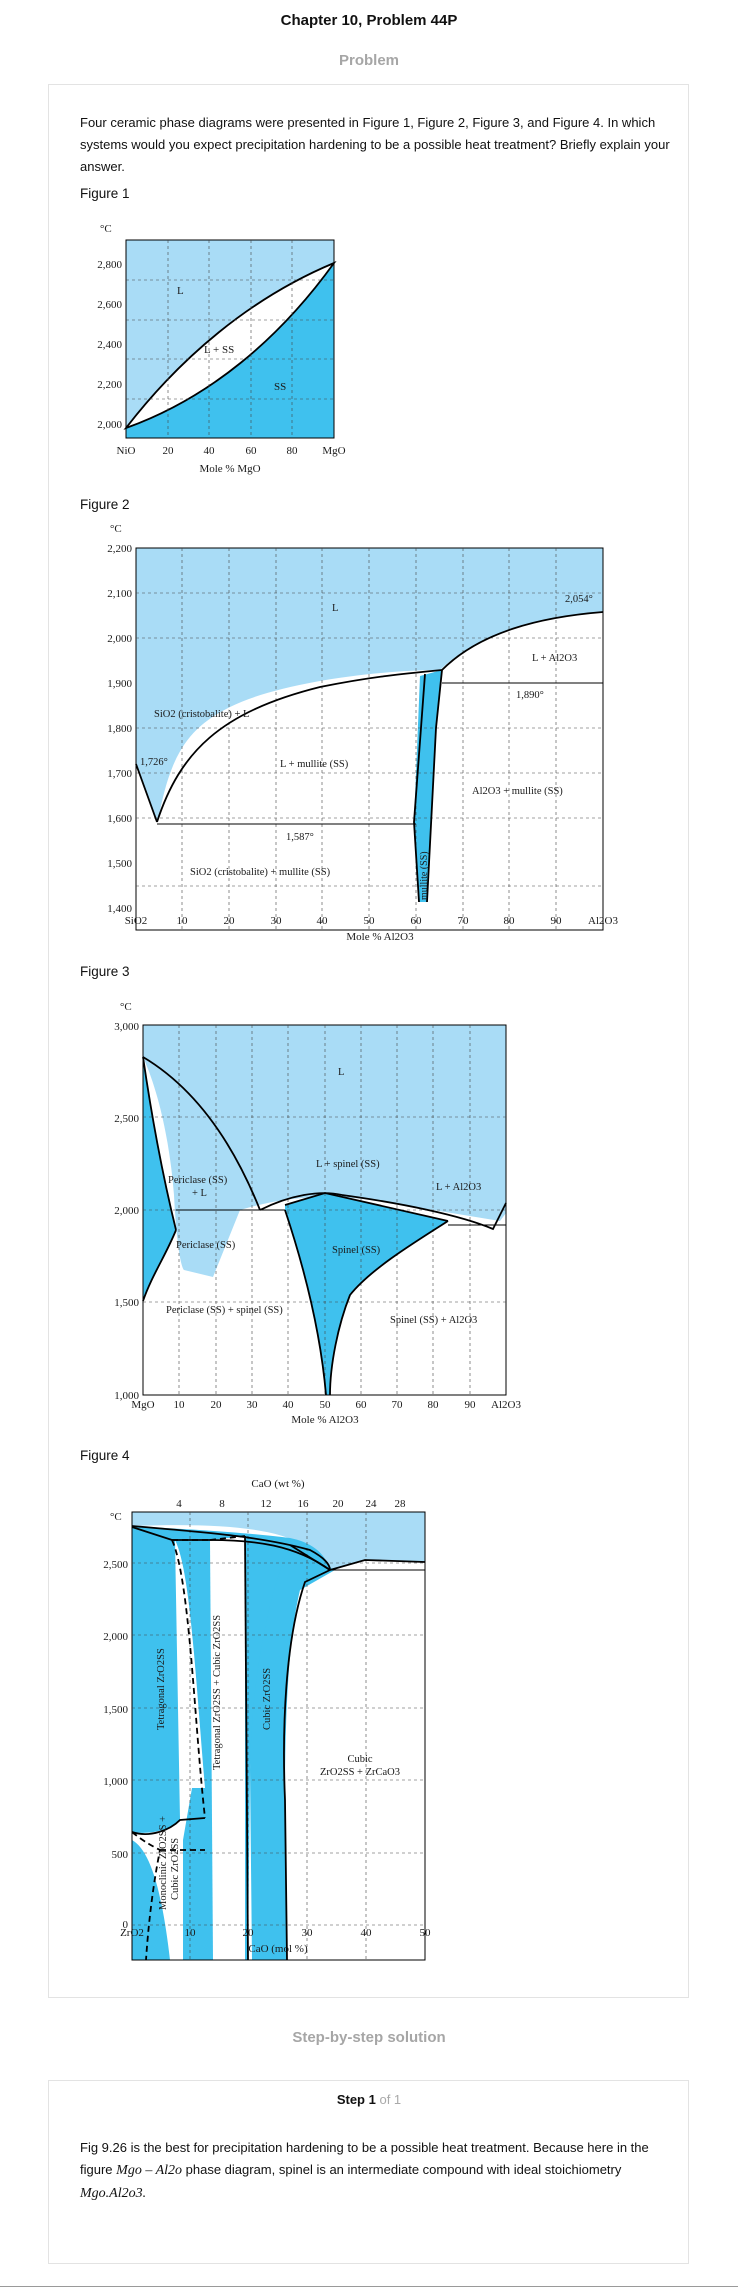 This screenshot has height=2292, width=738. I want to click on fig2-x-tick: 30, so click(277, 921).